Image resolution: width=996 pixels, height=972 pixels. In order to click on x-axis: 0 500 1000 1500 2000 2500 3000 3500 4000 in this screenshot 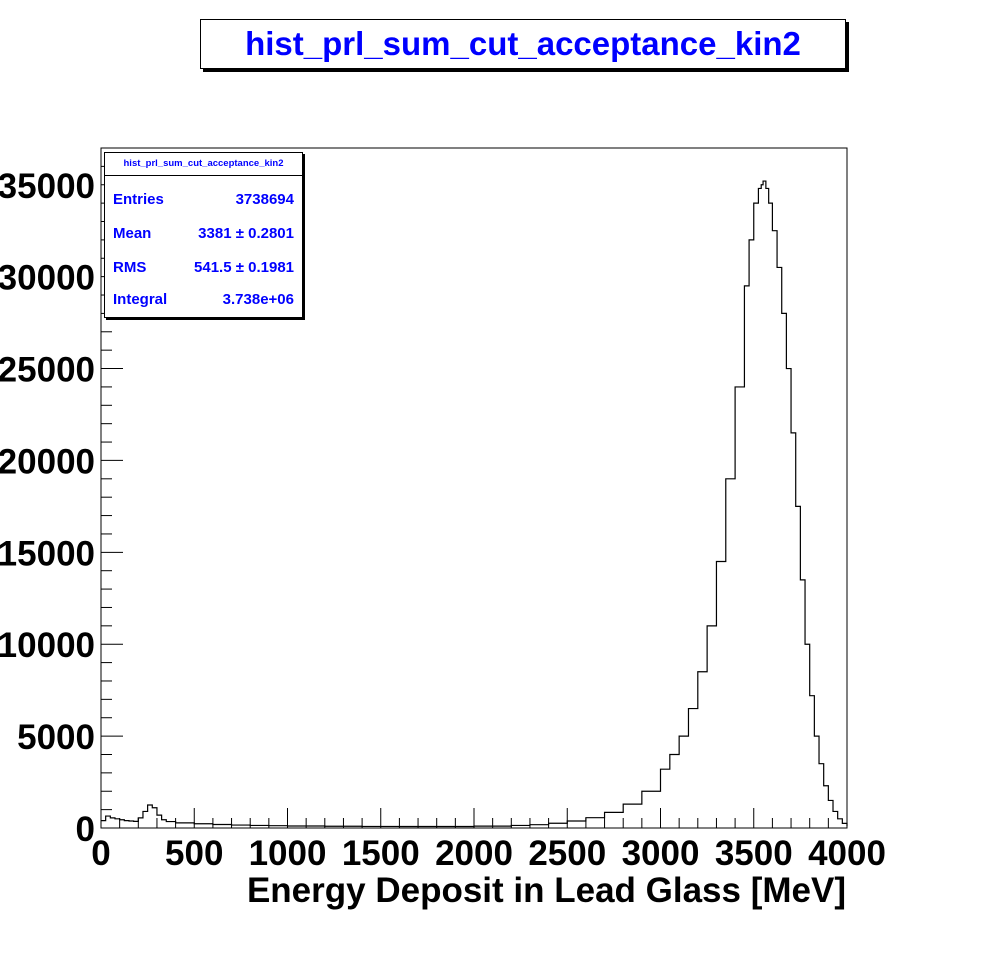, I will do `click(488, 840)`.